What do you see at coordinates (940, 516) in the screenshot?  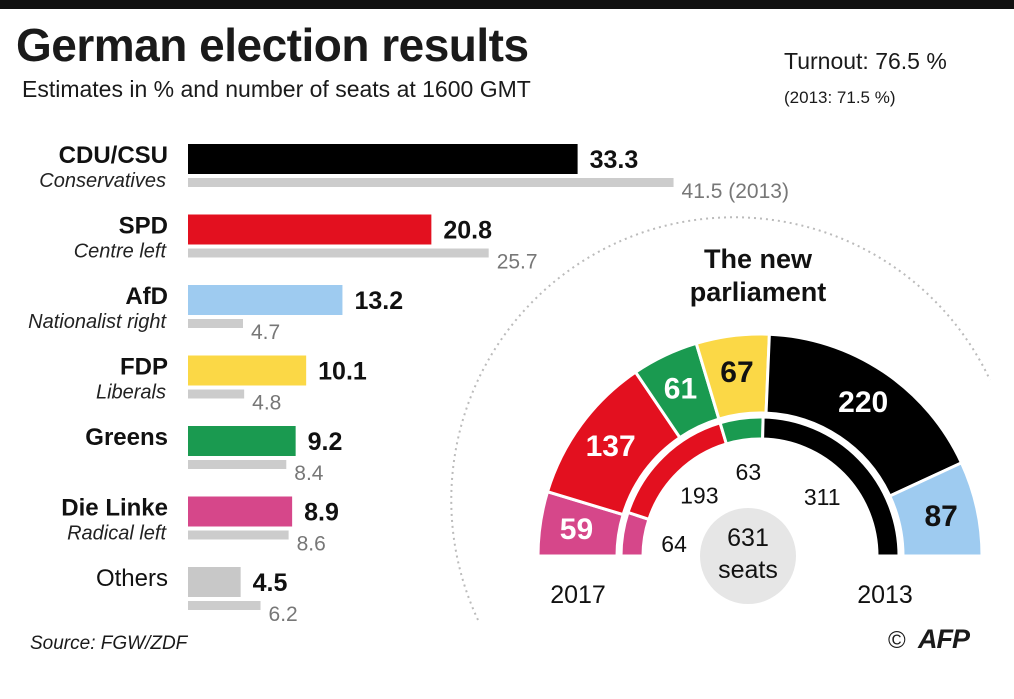 I see `seats-2017-label-5: 87` at bounding box center [940, 516].